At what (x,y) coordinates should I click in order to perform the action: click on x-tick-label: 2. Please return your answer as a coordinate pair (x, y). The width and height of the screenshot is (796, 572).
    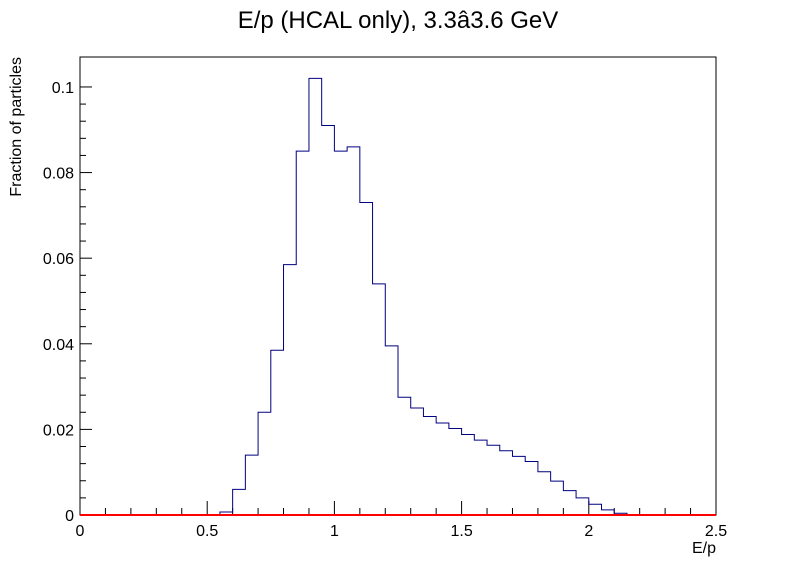
    Looking at the image, I should click on (588, 531).